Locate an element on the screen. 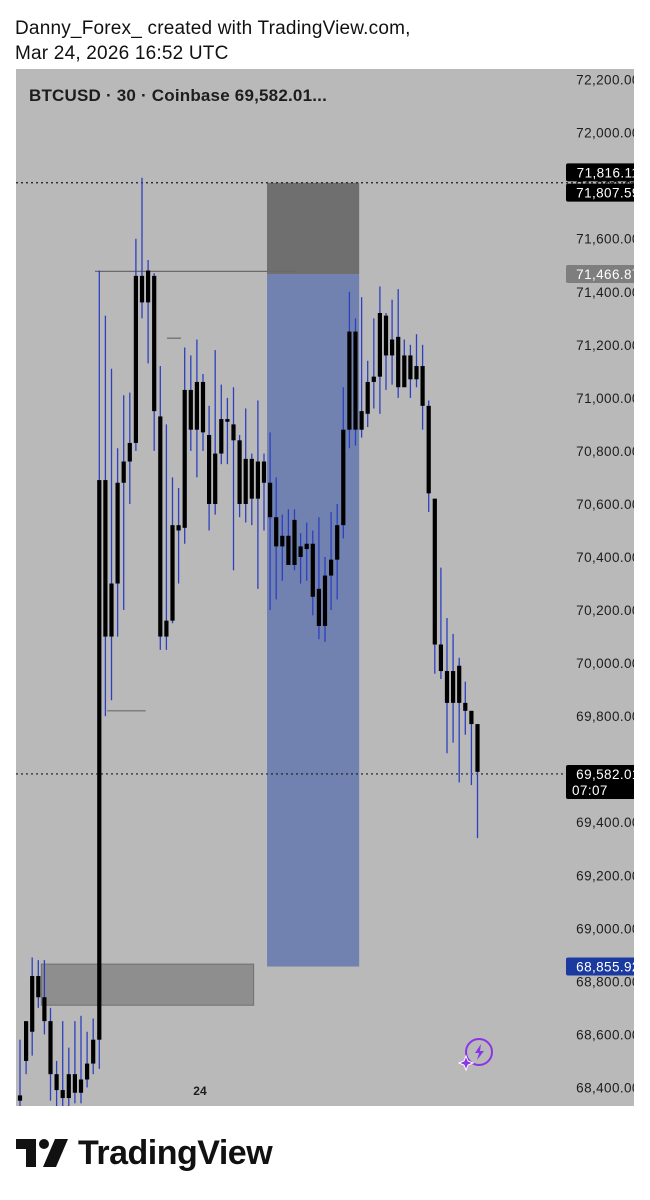 The height and width of the screenshot is (1200, 650). y-tick-label: 71,200.00 is located at coordinates (605, 345).